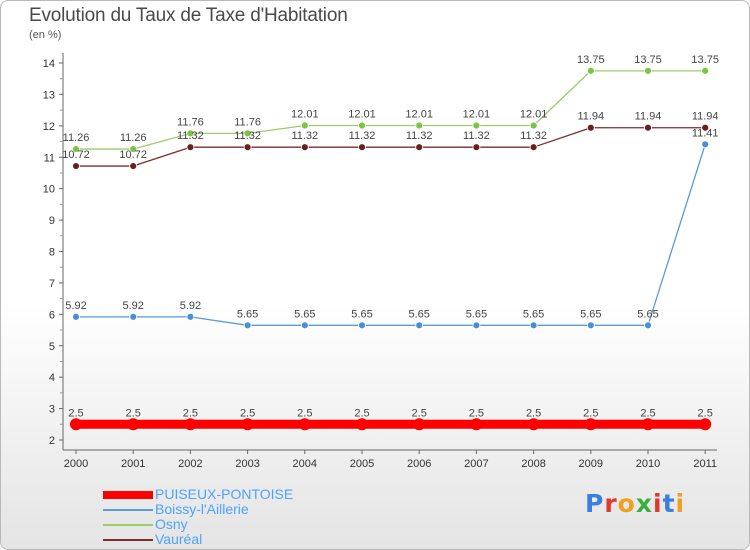  Describe the element at coordinates (133, 464) in the screenshot. I see `x-tick-label: 2001` at that location.